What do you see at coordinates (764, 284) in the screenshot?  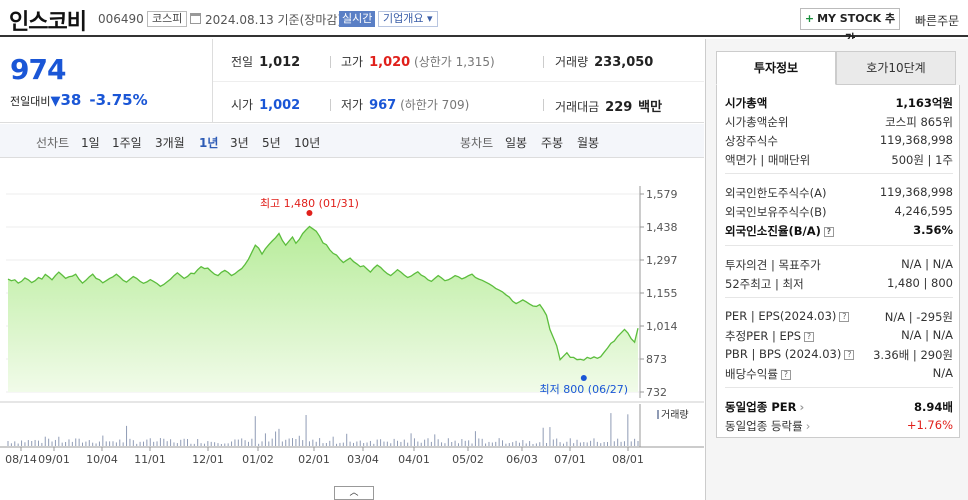 I see `info-key: 52주최고 | 최저` at bounding box center [764, 284].